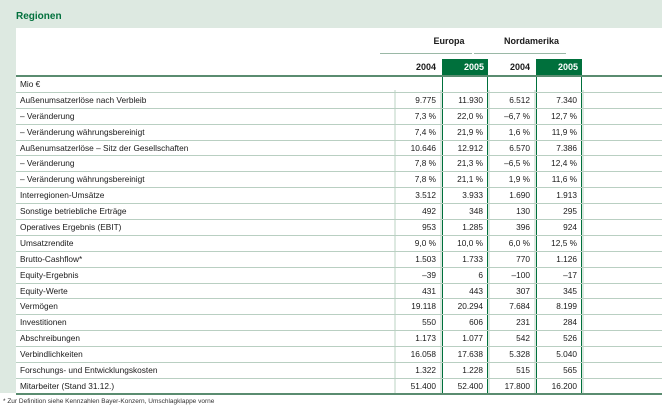  What do you see at coordinates (465, 355) in the screenshot?
I see `europa-2005-value: 17.638` at bounding box center [465, 355].